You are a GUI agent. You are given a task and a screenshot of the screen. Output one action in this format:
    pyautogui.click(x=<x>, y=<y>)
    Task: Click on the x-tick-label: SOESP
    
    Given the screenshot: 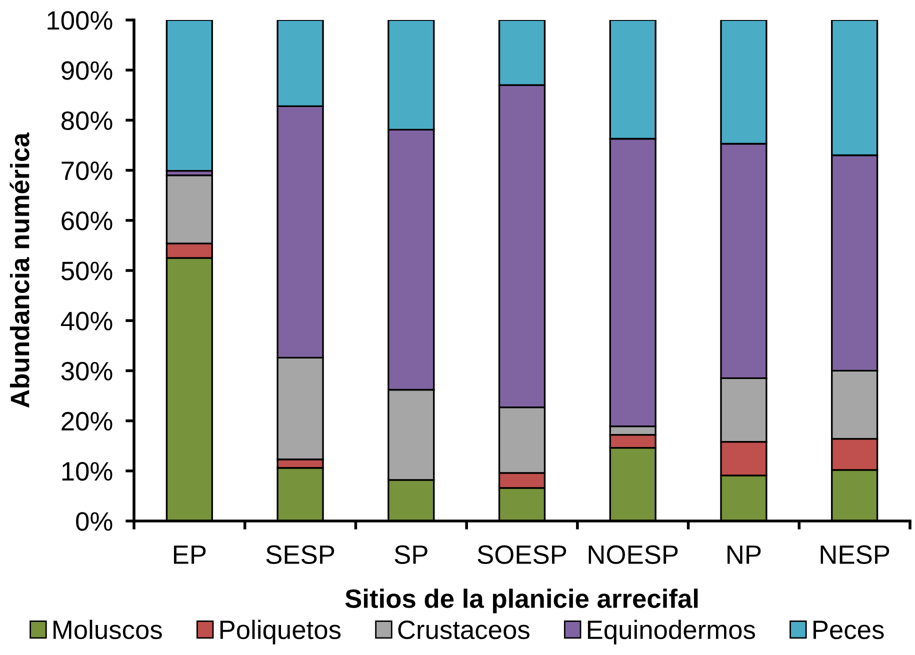 What is the action you would take?
    pyautogui.click(x=522, y=554)
    